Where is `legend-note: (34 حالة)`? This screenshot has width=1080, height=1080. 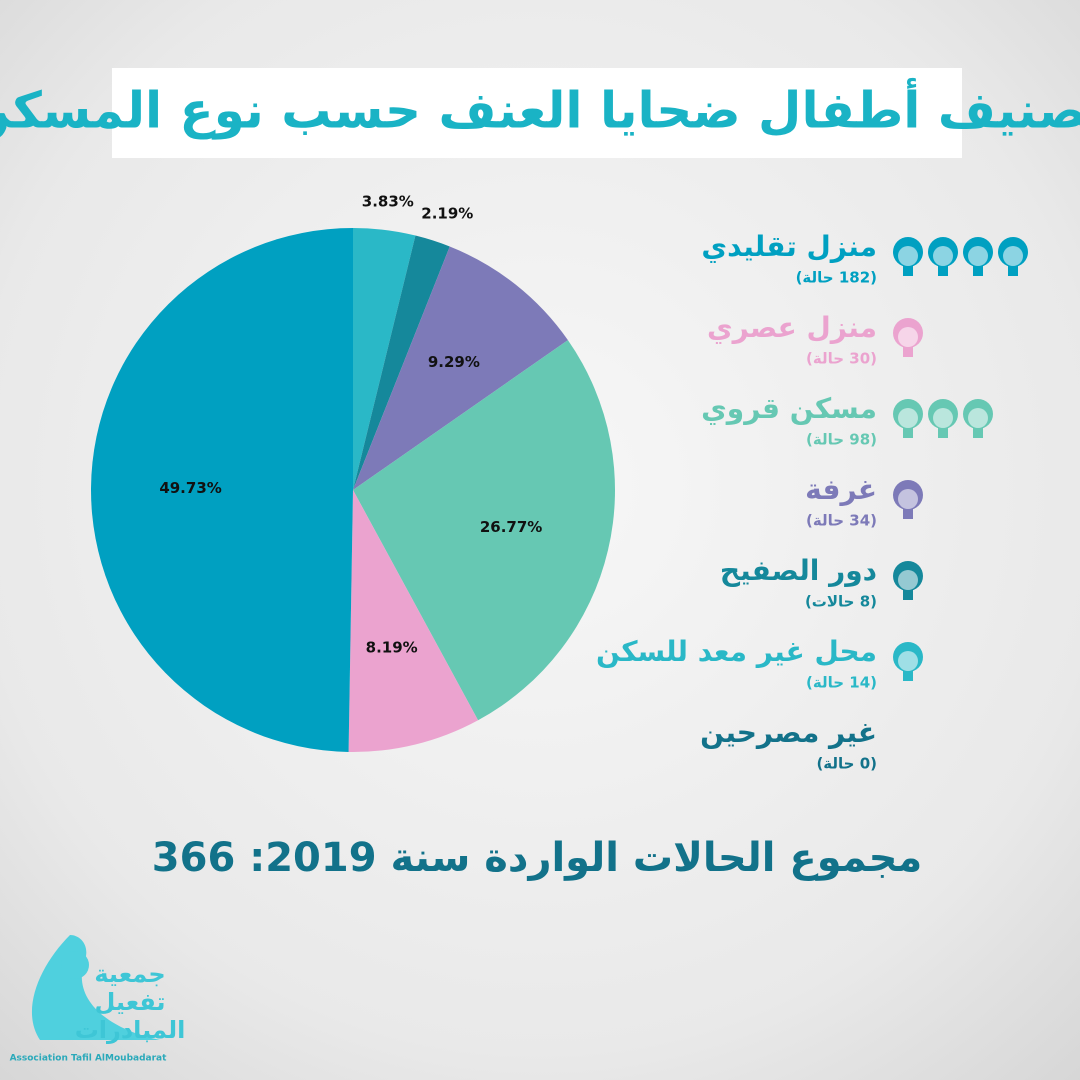 legend-note: (34 حالة) is located at coordinates (841, 521).